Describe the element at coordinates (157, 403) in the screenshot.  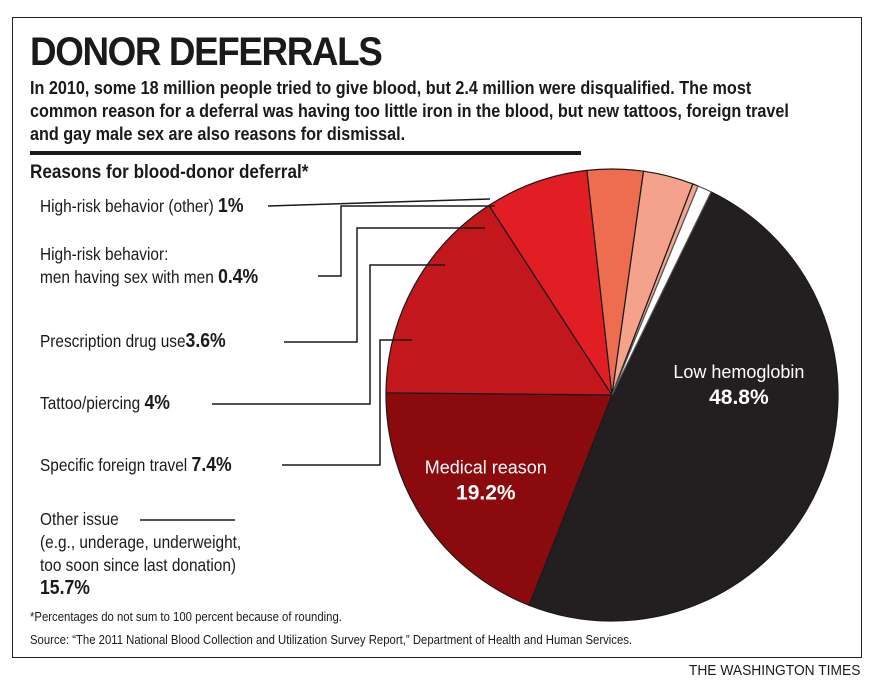
I see `label-value: 4%` at that location.